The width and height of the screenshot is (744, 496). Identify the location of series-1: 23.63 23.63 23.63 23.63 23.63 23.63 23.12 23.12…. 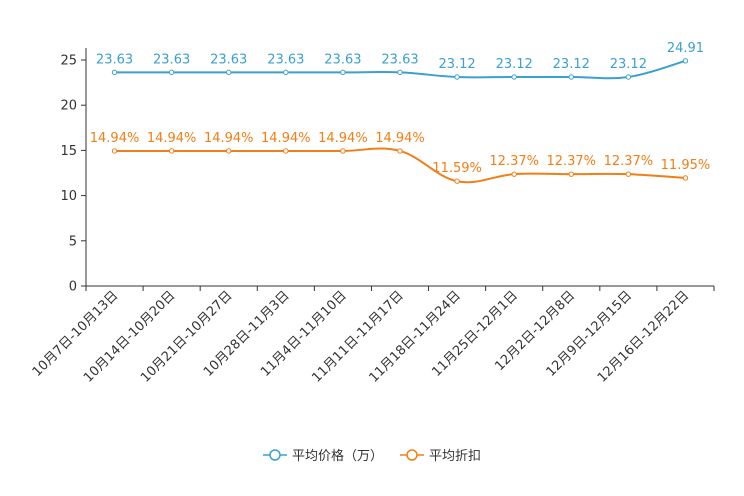
(400, 60).